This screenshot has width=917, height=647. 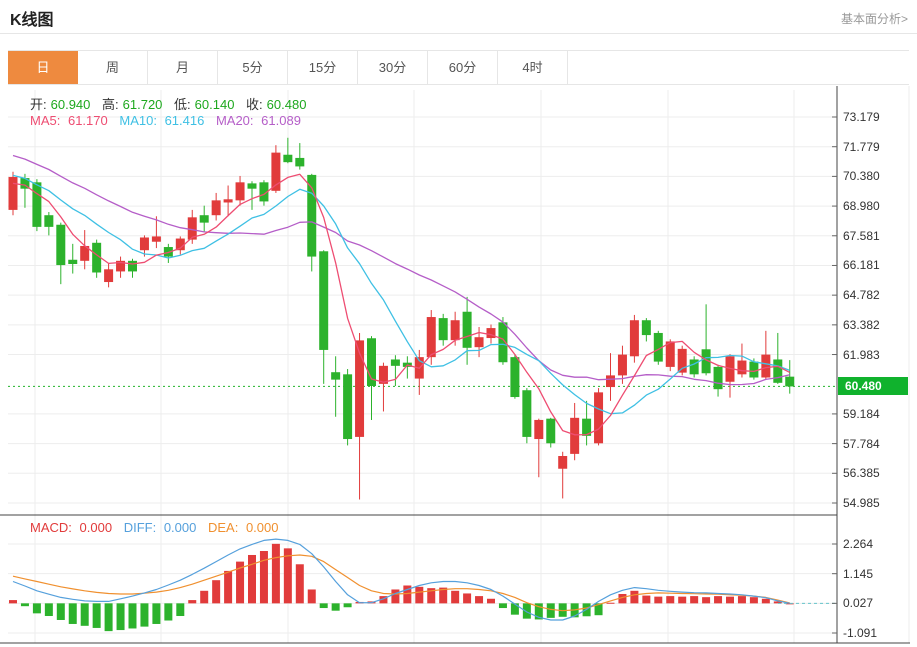 I want to click on tab-日: 日, so click(x=43, y=67).